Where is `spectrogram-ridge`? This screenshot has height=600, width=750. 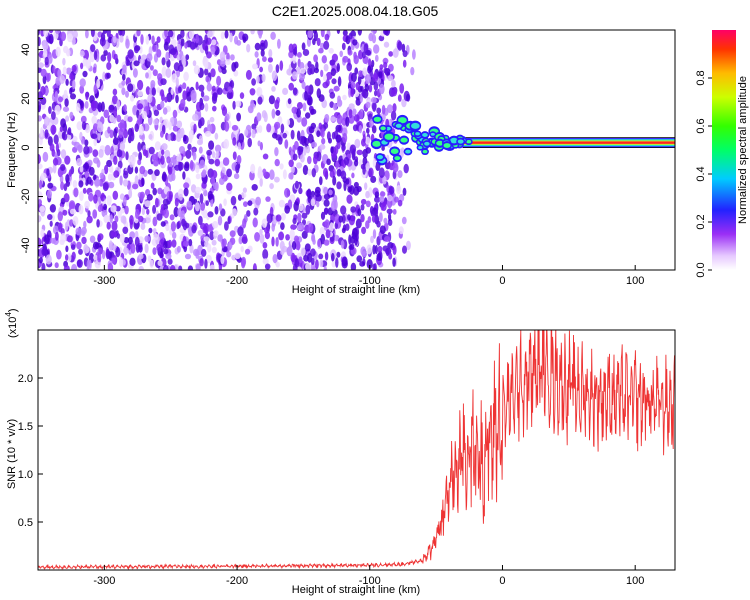
spectrogram-ridge is located at coordinates (522, 140).